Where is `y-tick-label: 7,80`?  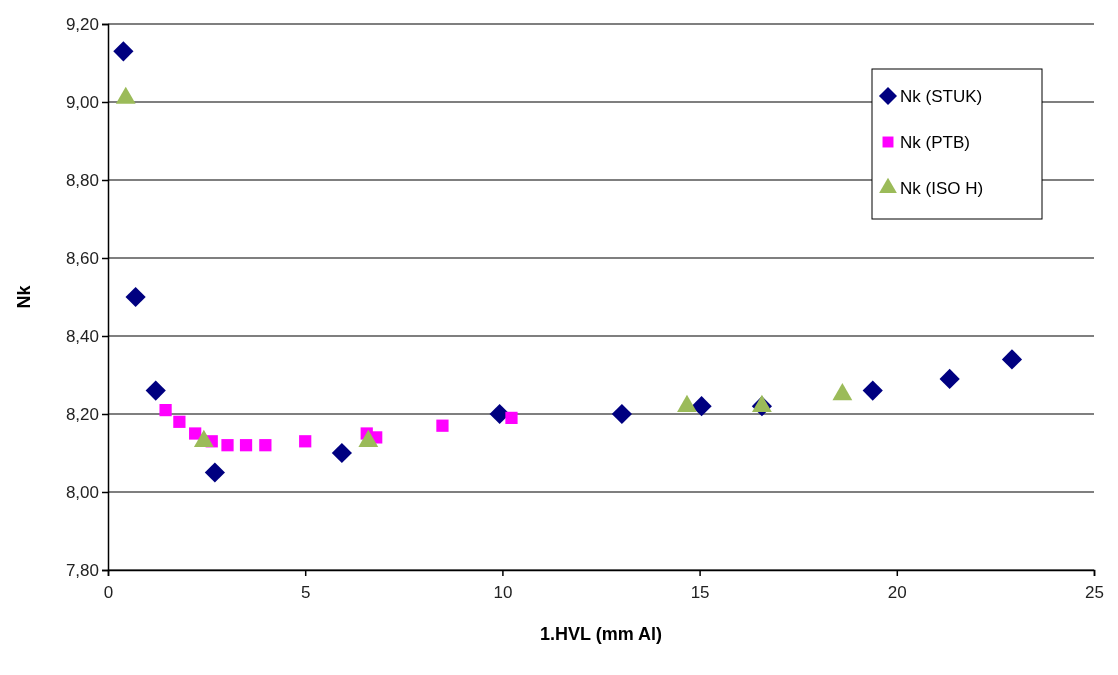 y-tick-label: 7,80 is located at coordinates (82, 570).